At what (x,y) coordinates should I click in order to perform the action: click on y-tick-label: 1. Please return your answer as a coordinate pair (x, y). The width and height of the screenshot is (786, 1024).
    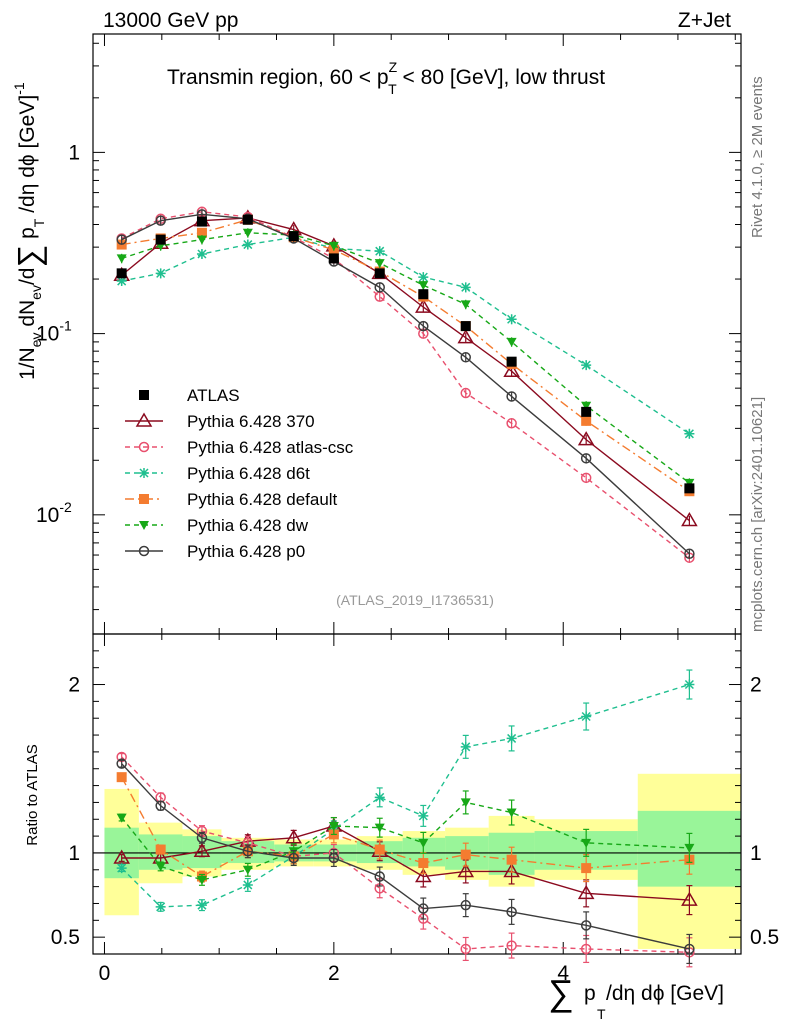
    Looking at the image, I should click on (74, 152).